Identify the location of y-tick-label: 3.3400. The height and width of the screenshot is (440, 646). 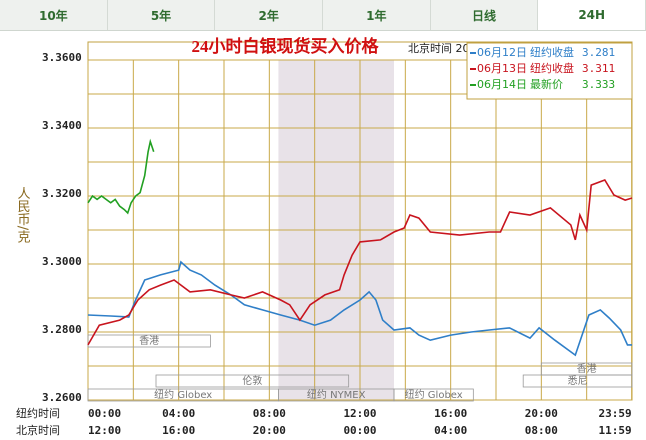
(62, 125).